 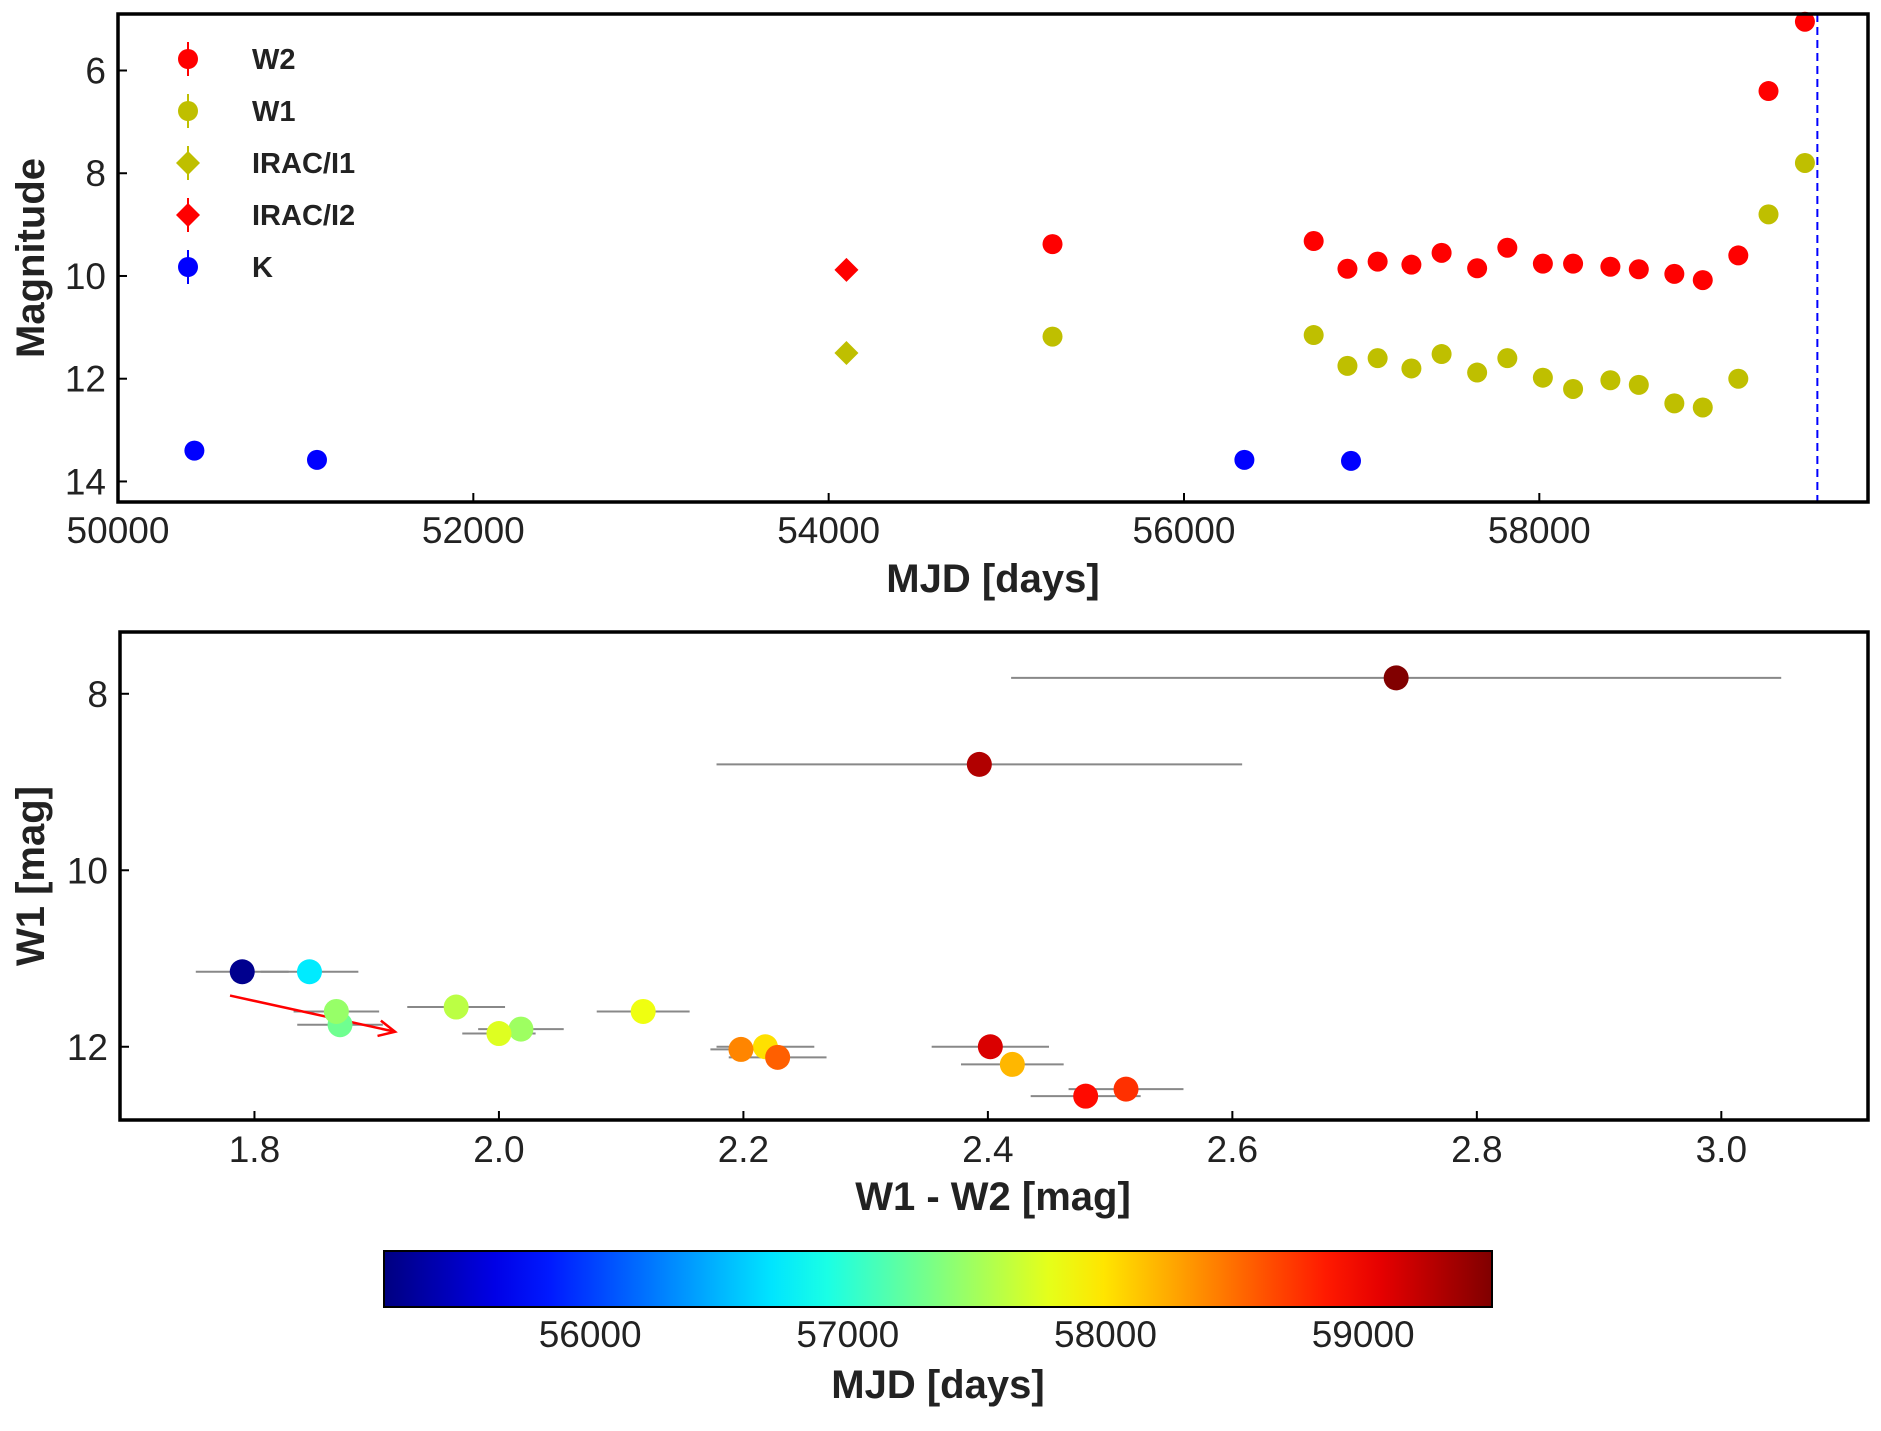 I want to click on marker-irac-i1, so click(x=846, y=353).